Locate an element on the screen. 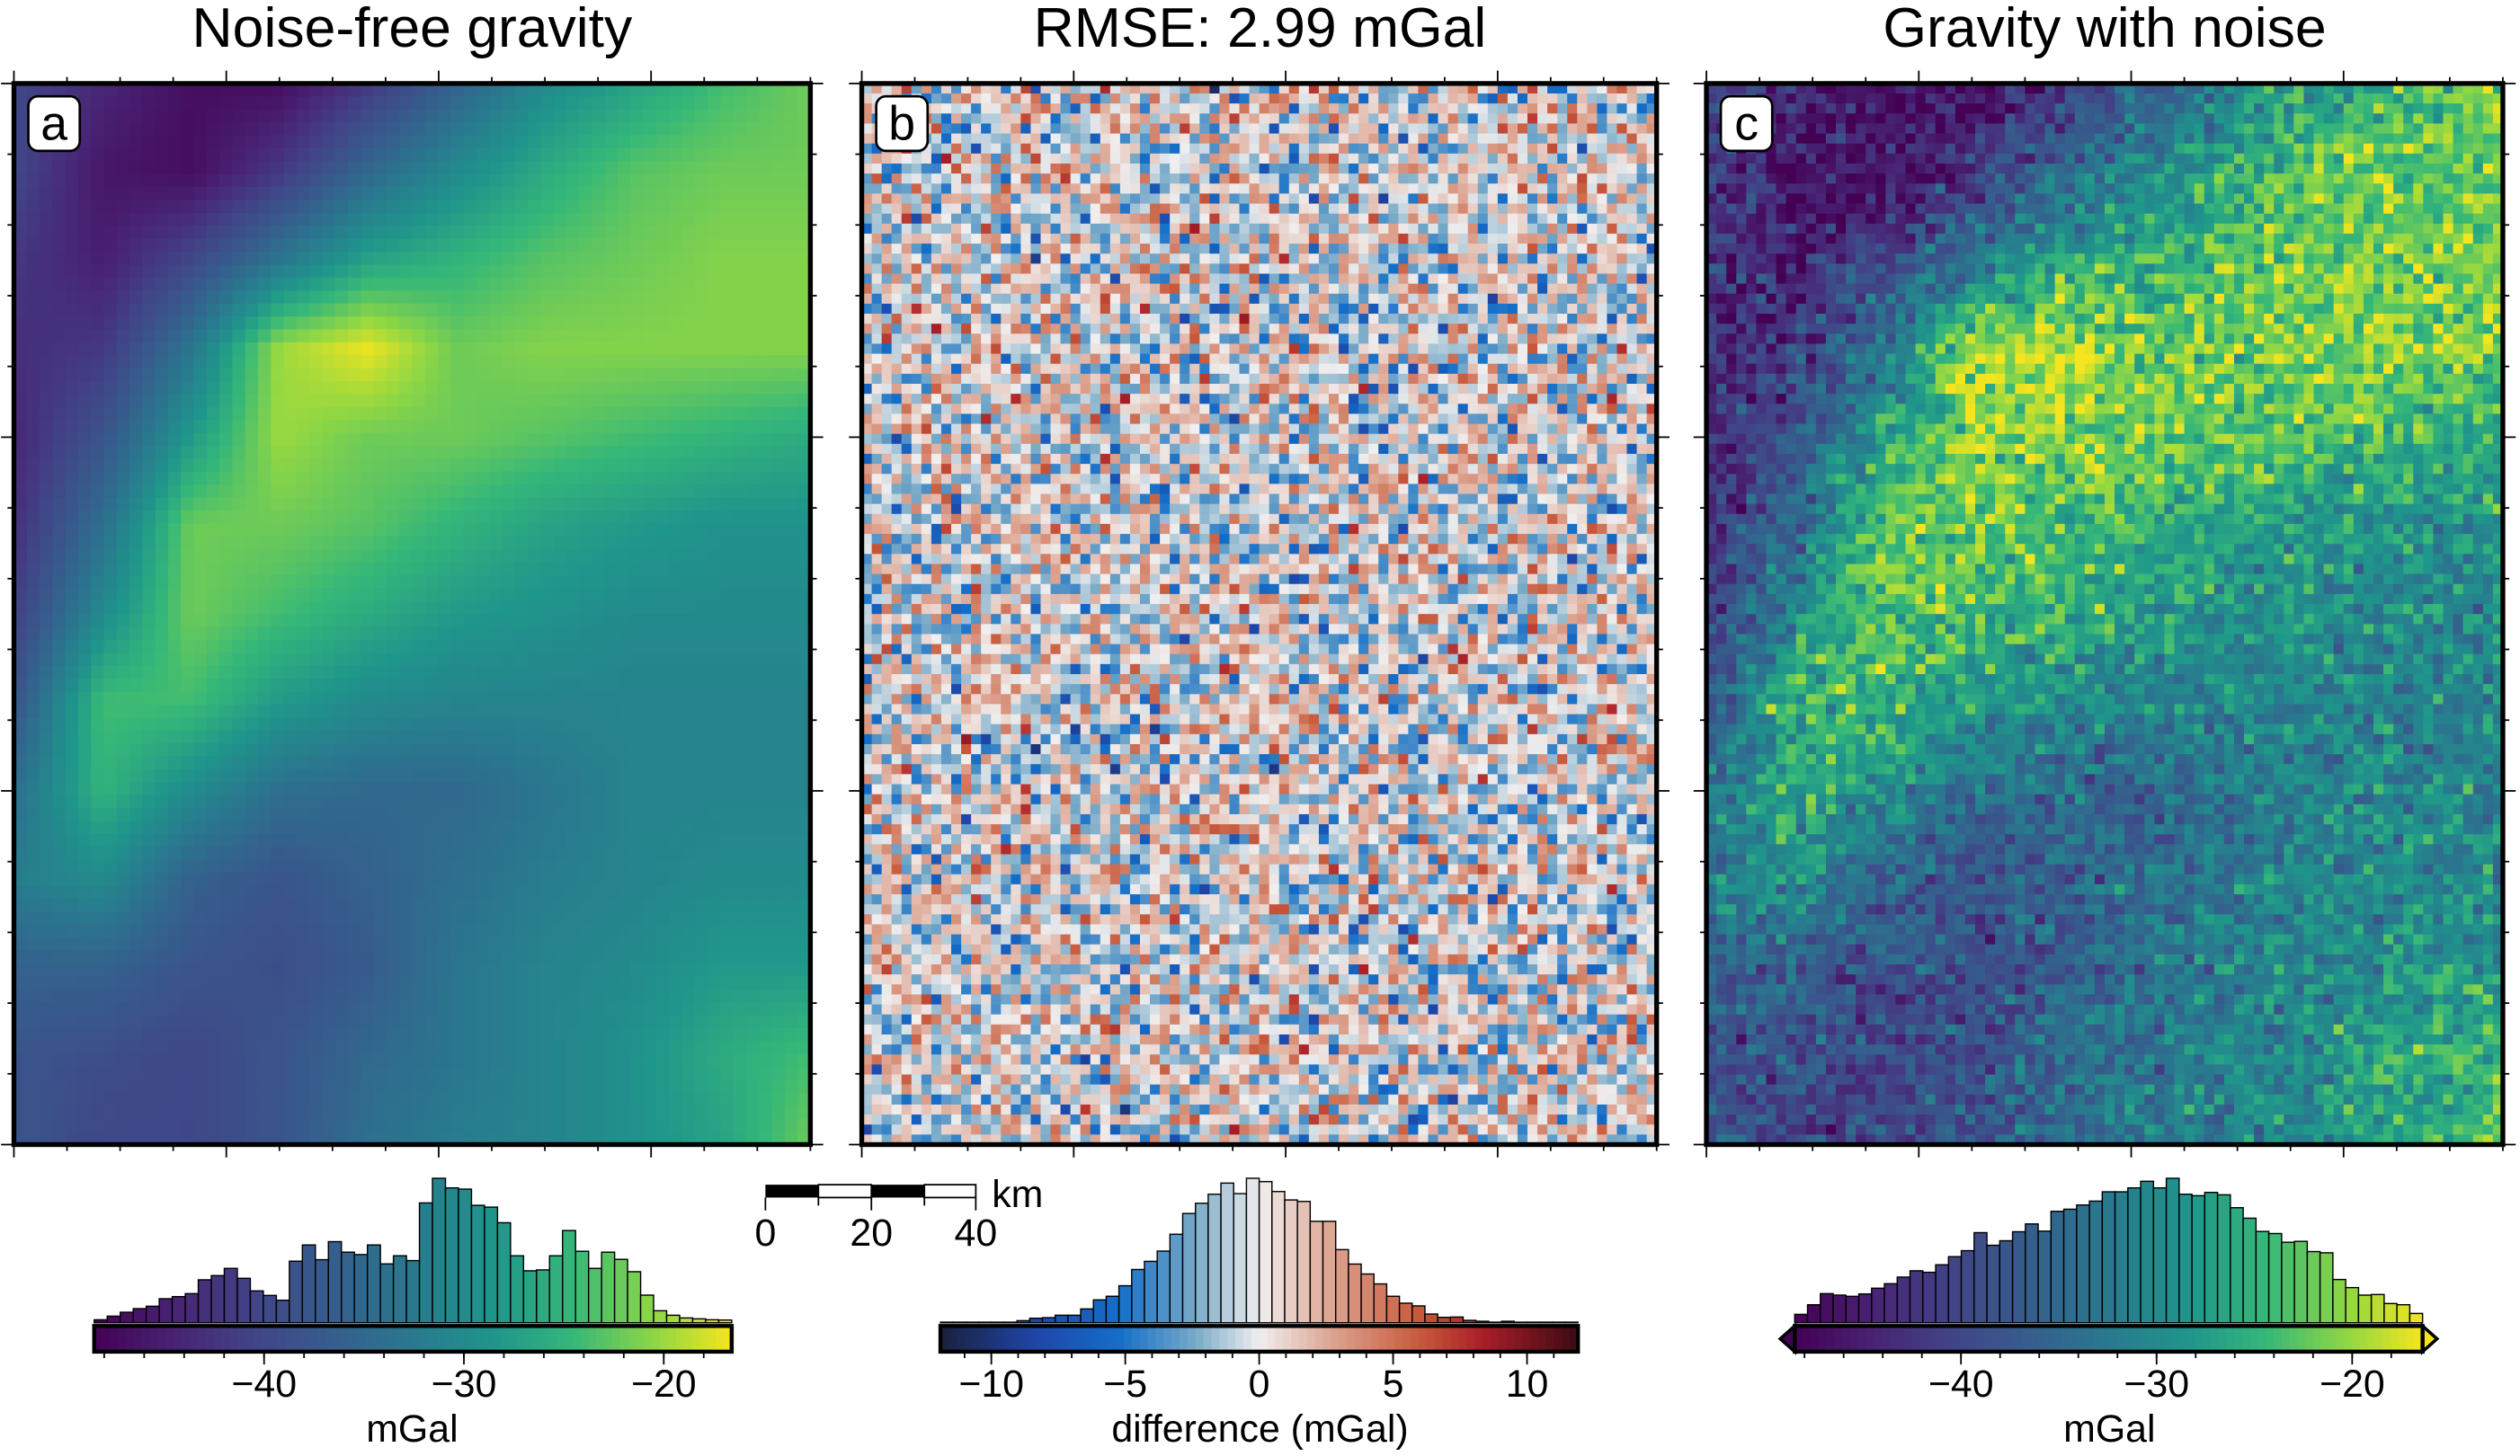  panel-b-title: RMSE: 2.99 mGal is located at coordinates (1261, 29).